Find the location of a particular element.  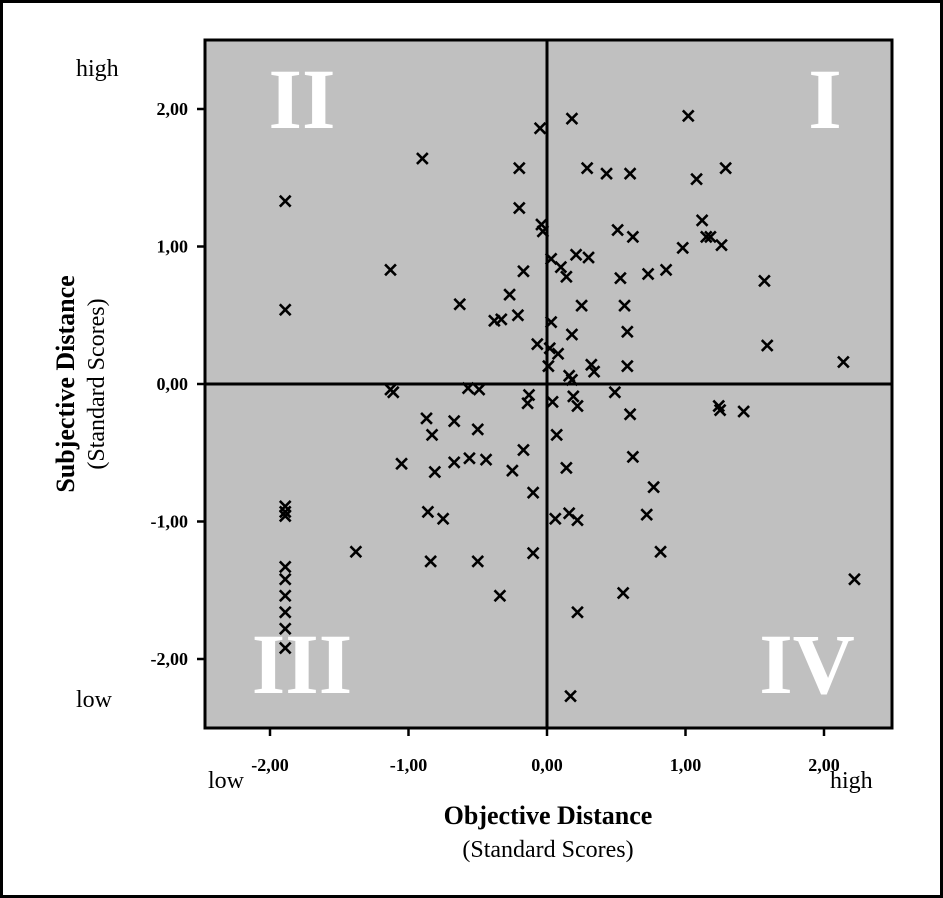

x-high-label: high is located at coordinates (851, 781).